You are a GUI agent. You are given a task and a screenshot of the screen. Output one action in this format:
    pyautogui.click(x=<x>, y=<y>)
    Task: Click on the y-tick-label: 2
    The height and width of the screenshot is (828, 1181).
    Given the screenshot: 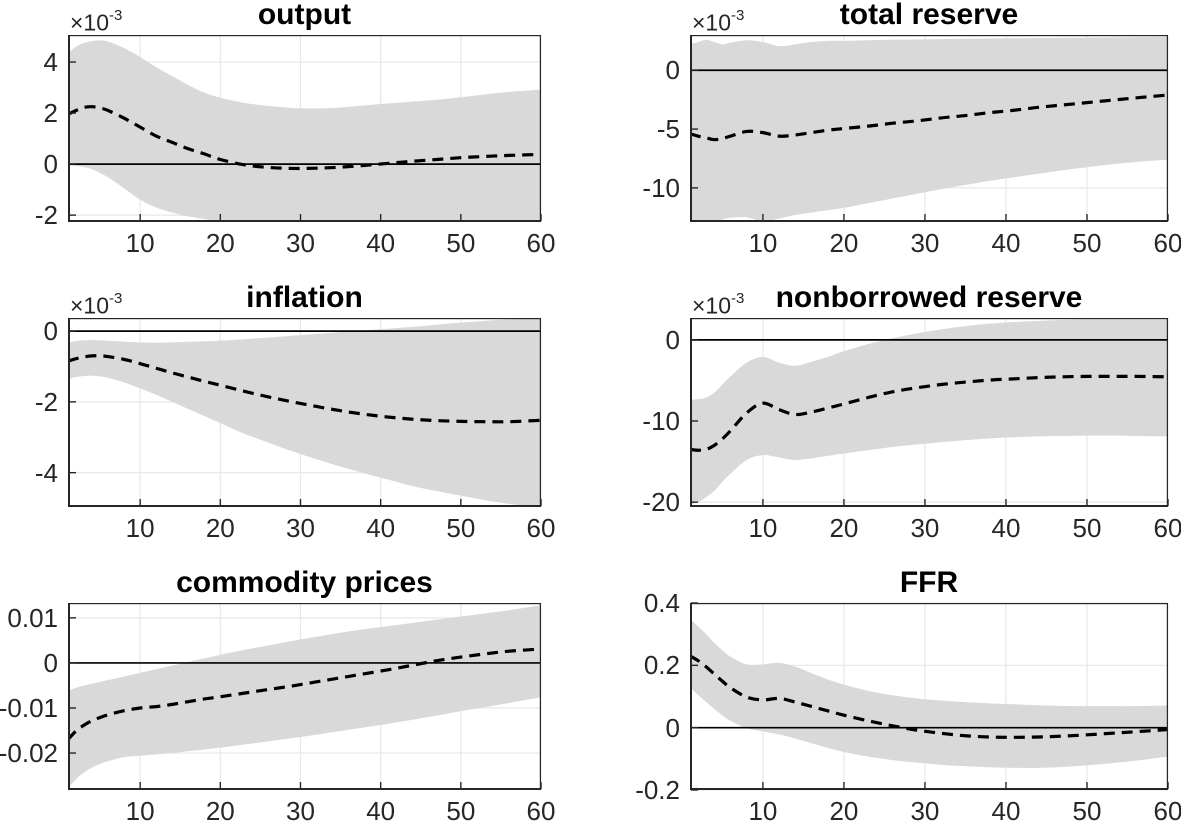 What is the action you would take?
    pyautogui.click(x=50, y=113)
    